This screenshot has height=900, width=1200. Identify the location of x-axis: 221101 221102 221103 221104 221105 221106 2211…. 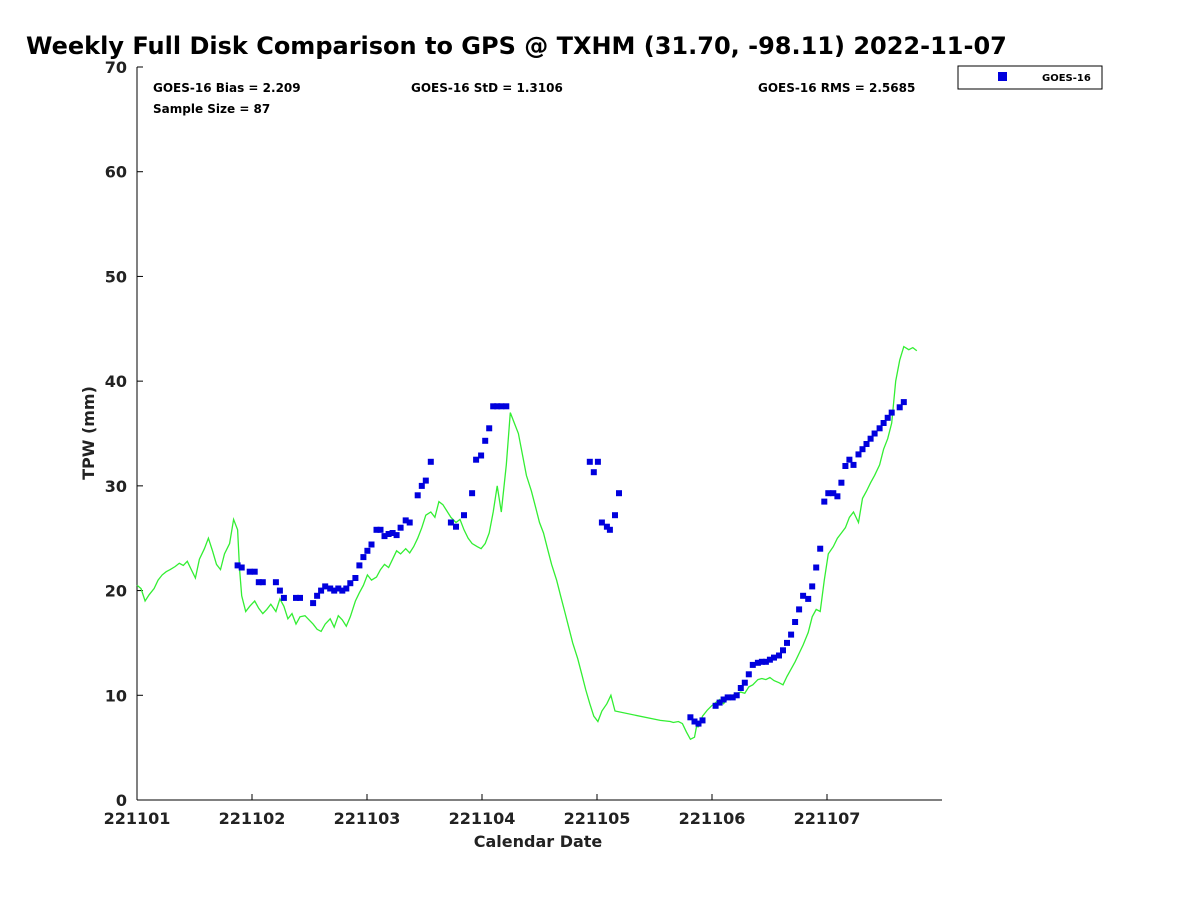
(482, 811).